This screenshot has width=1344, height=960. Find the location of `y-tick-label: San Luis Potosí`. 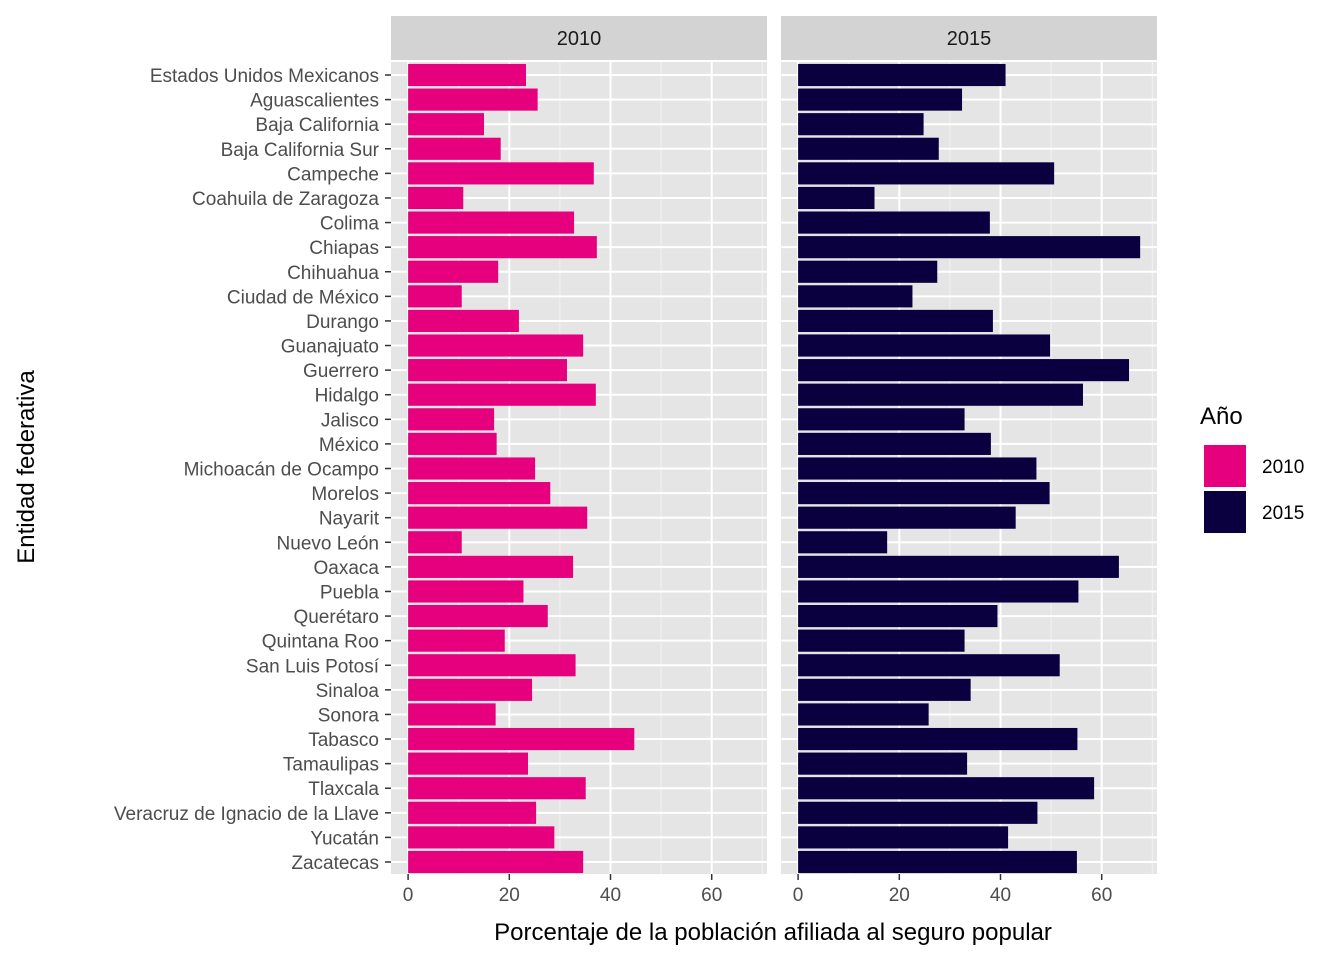

y-tick-label: San Luis Potosí is located at coordinates (313, 666).